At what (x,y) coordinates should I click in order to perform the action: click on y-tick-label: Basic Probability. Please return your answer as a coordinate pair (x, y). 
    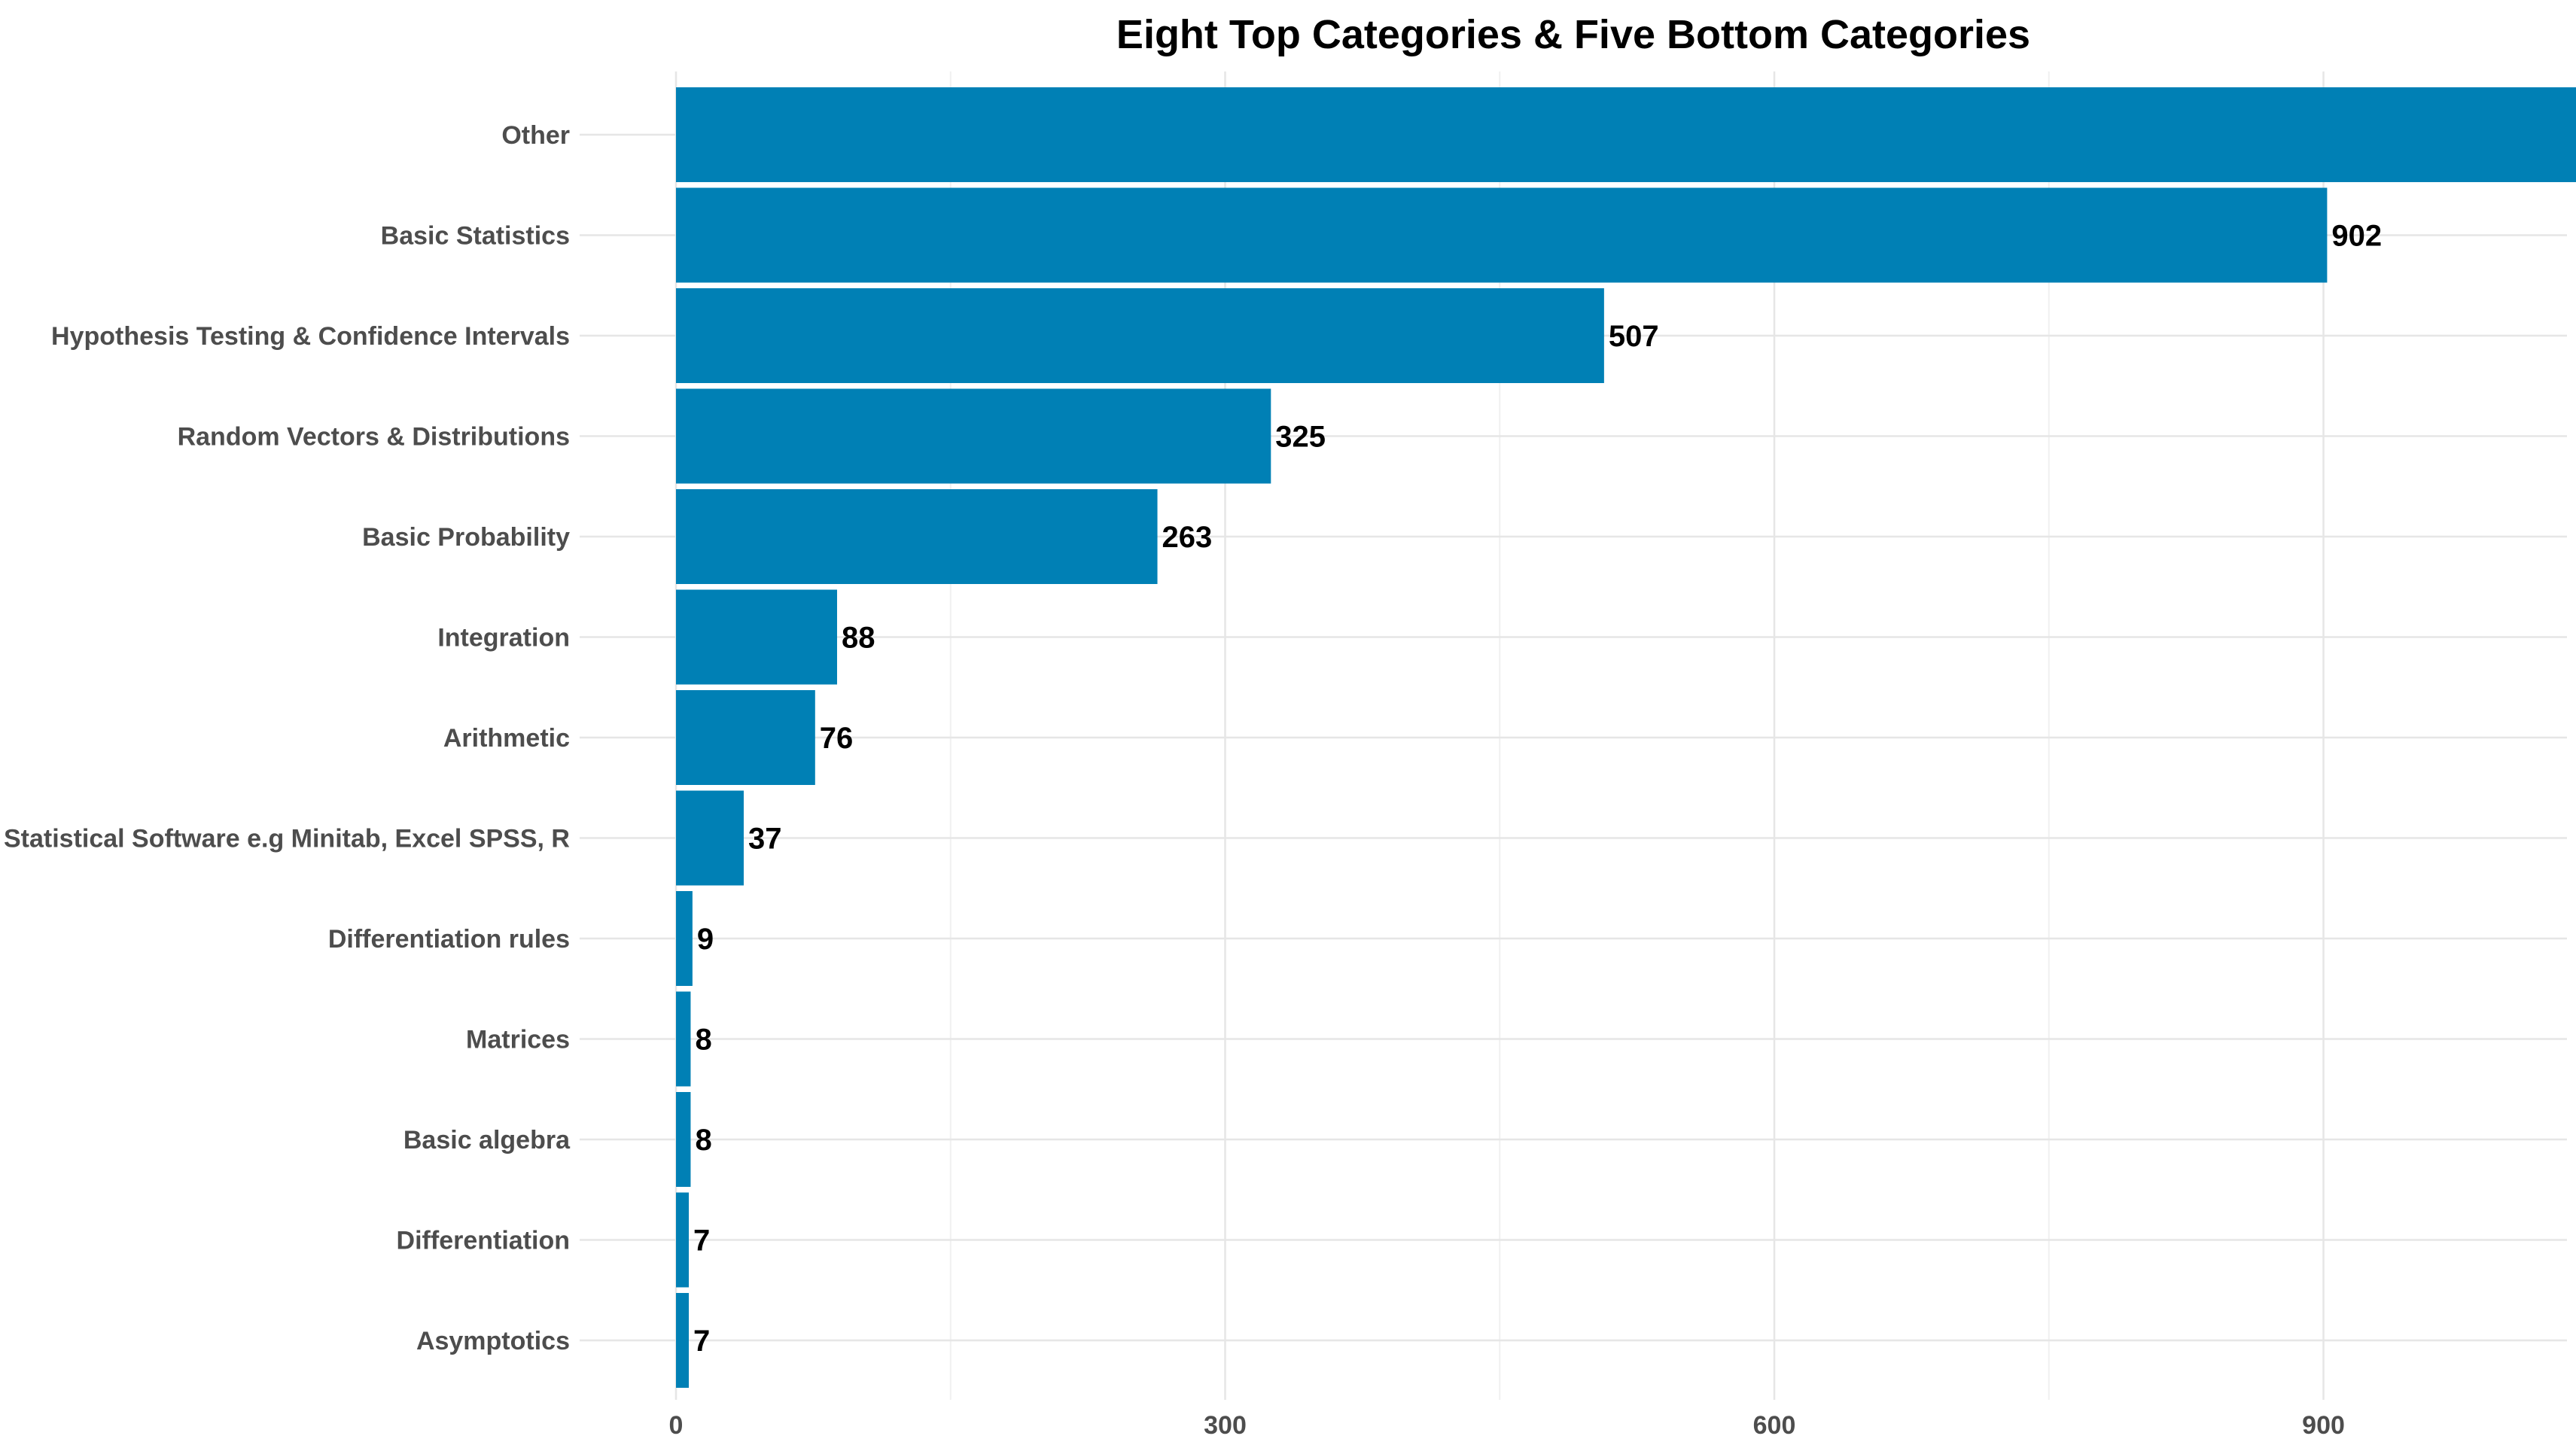
    Looking at the image, I should click on (466, 537).